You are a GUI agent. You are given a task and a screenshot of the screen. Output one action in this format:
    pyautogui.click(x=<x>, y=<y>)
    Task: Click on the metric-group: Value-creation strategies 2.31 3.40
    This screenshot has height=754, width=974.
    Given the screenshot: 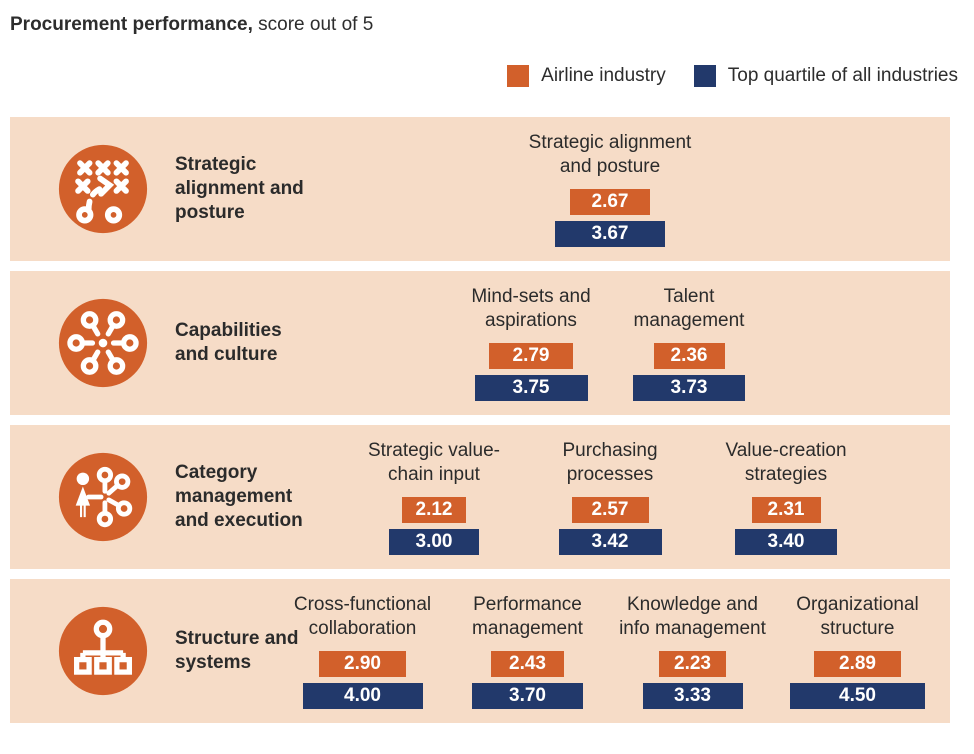 What is the action you would take?
    pyautogui.click(x=786, y=490)
    